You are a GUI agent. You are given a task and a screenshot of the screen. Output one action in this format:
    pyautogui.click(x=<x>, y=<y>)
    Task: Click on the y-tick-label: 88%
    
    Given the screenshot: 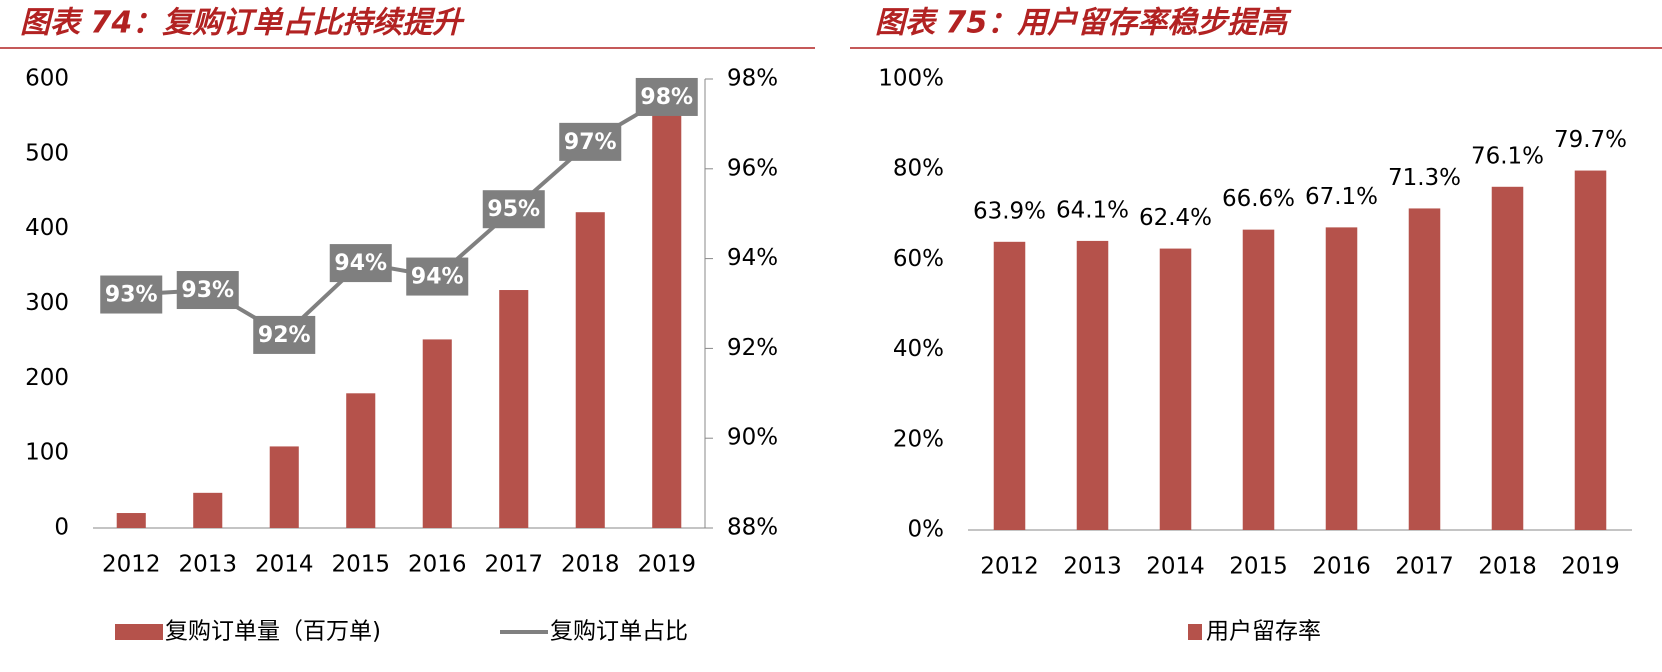 What is the action you would take?
    pyautogui.click(x=752, y=528)
    